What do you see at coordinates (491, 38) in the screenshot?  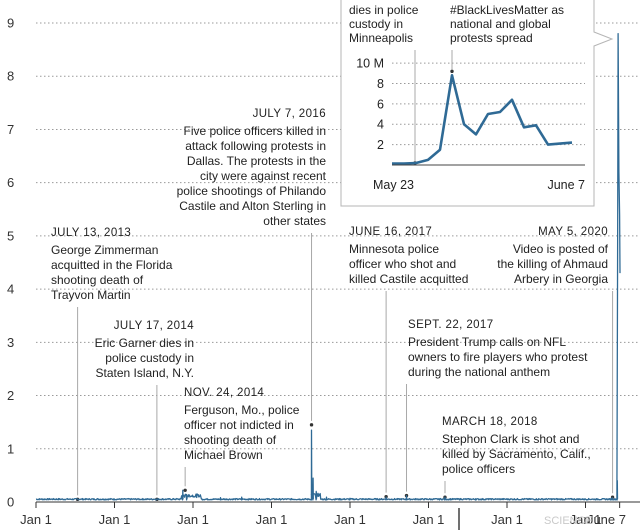 I see `inset-callout-text: protests spread` at bounding box center [491, 38].